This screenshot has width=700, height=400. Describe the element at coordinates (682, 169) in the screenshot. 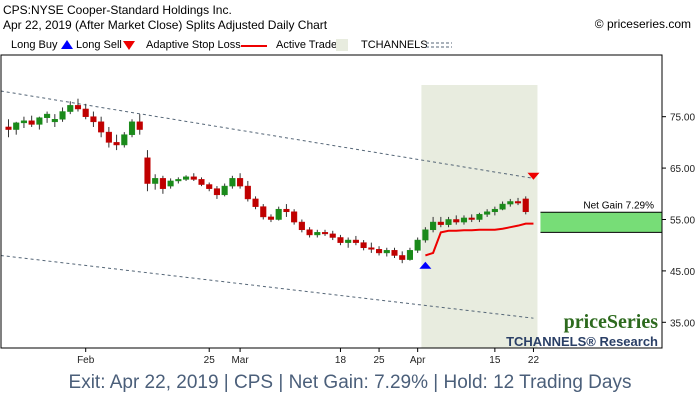

I see `y-tick-label: 65.00` at that location.